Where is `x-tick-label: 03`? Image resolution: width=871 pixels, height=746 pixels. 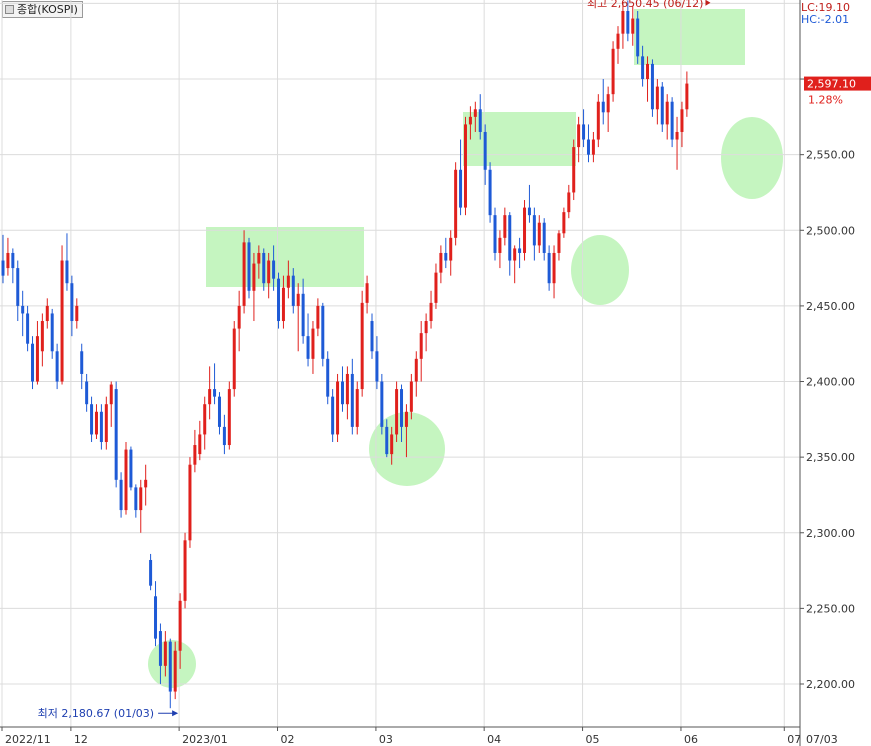 x-tick-label: 03 is located at coordinates (386, 739).